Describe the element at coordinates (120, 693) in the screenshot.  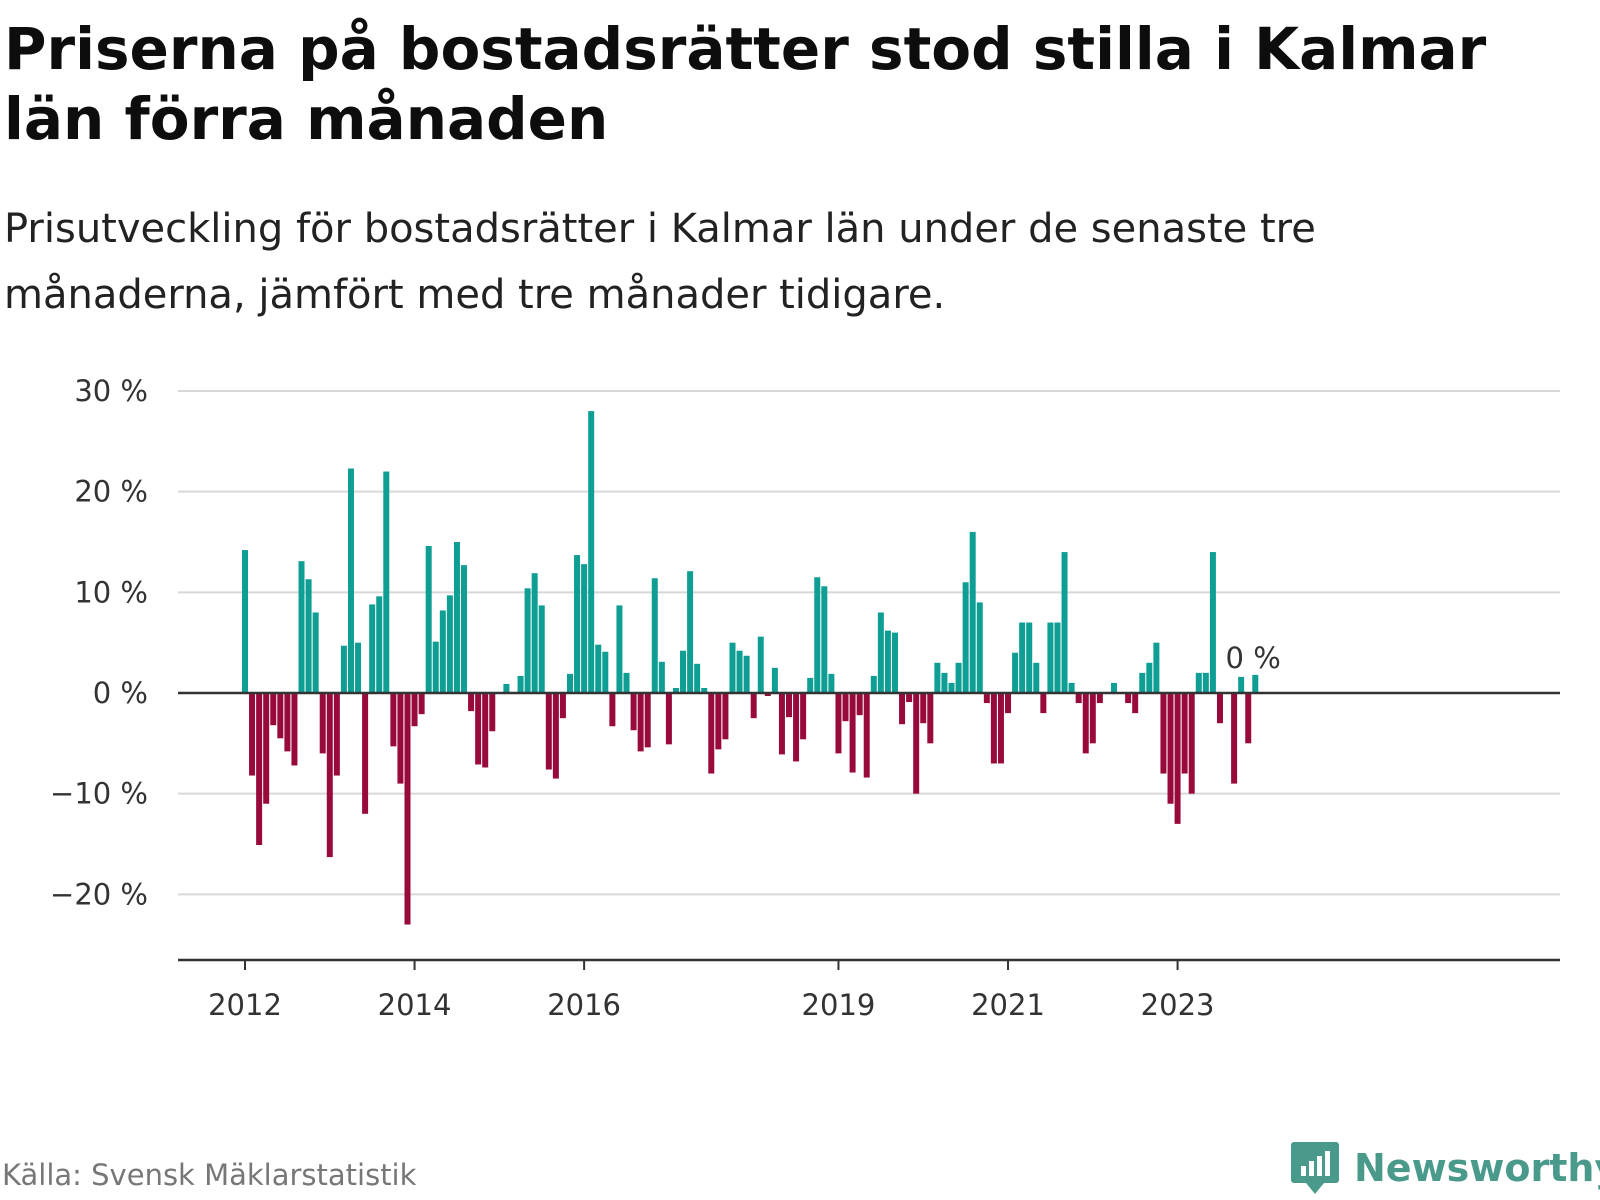
I see `y-tick-label: 0 %` at that location.